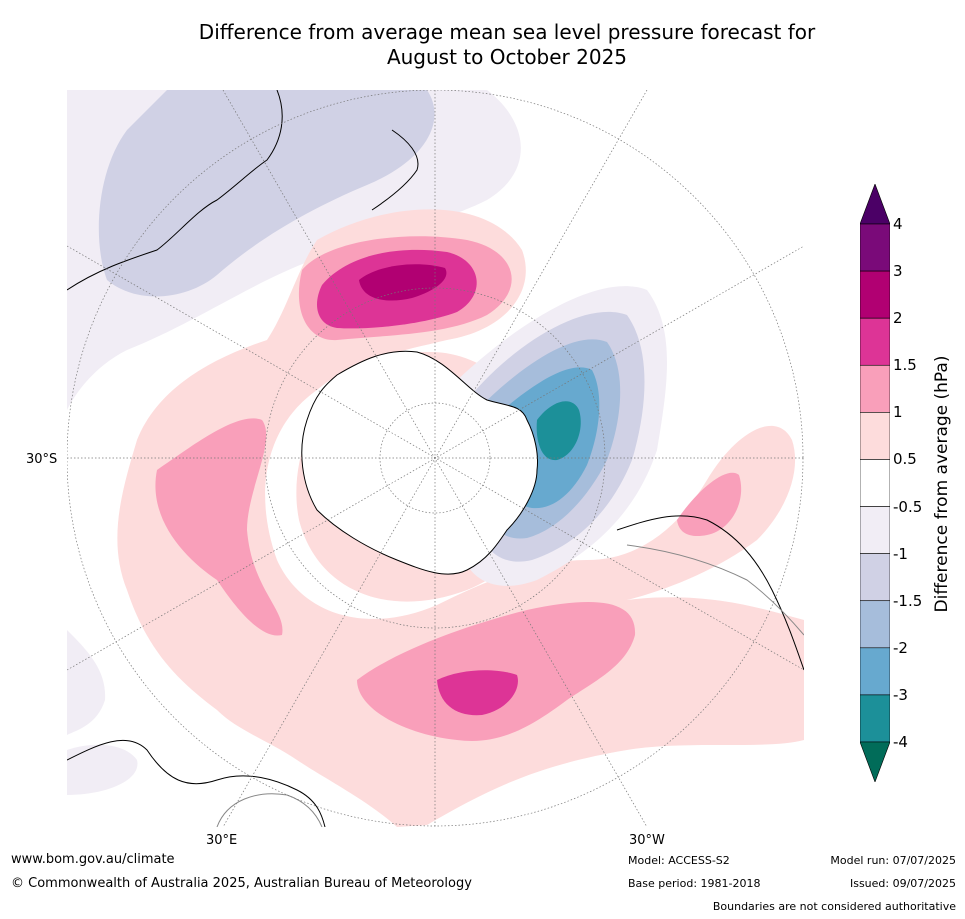 The image size is (965, 919). Describe the element at coordinates (709, 504) in the screenshot. I see `anomaly-pos1-atlantic` at that location.